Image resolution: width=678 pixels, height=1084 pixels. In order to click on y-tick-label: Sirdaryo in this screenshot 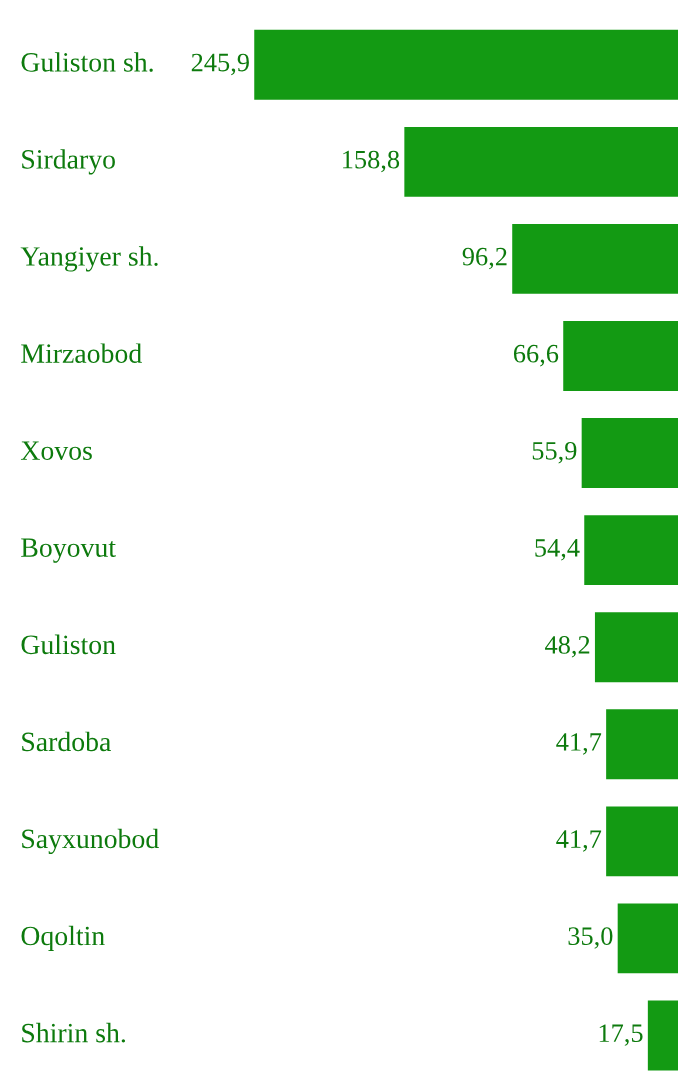, I will do `click(68, 162)`.